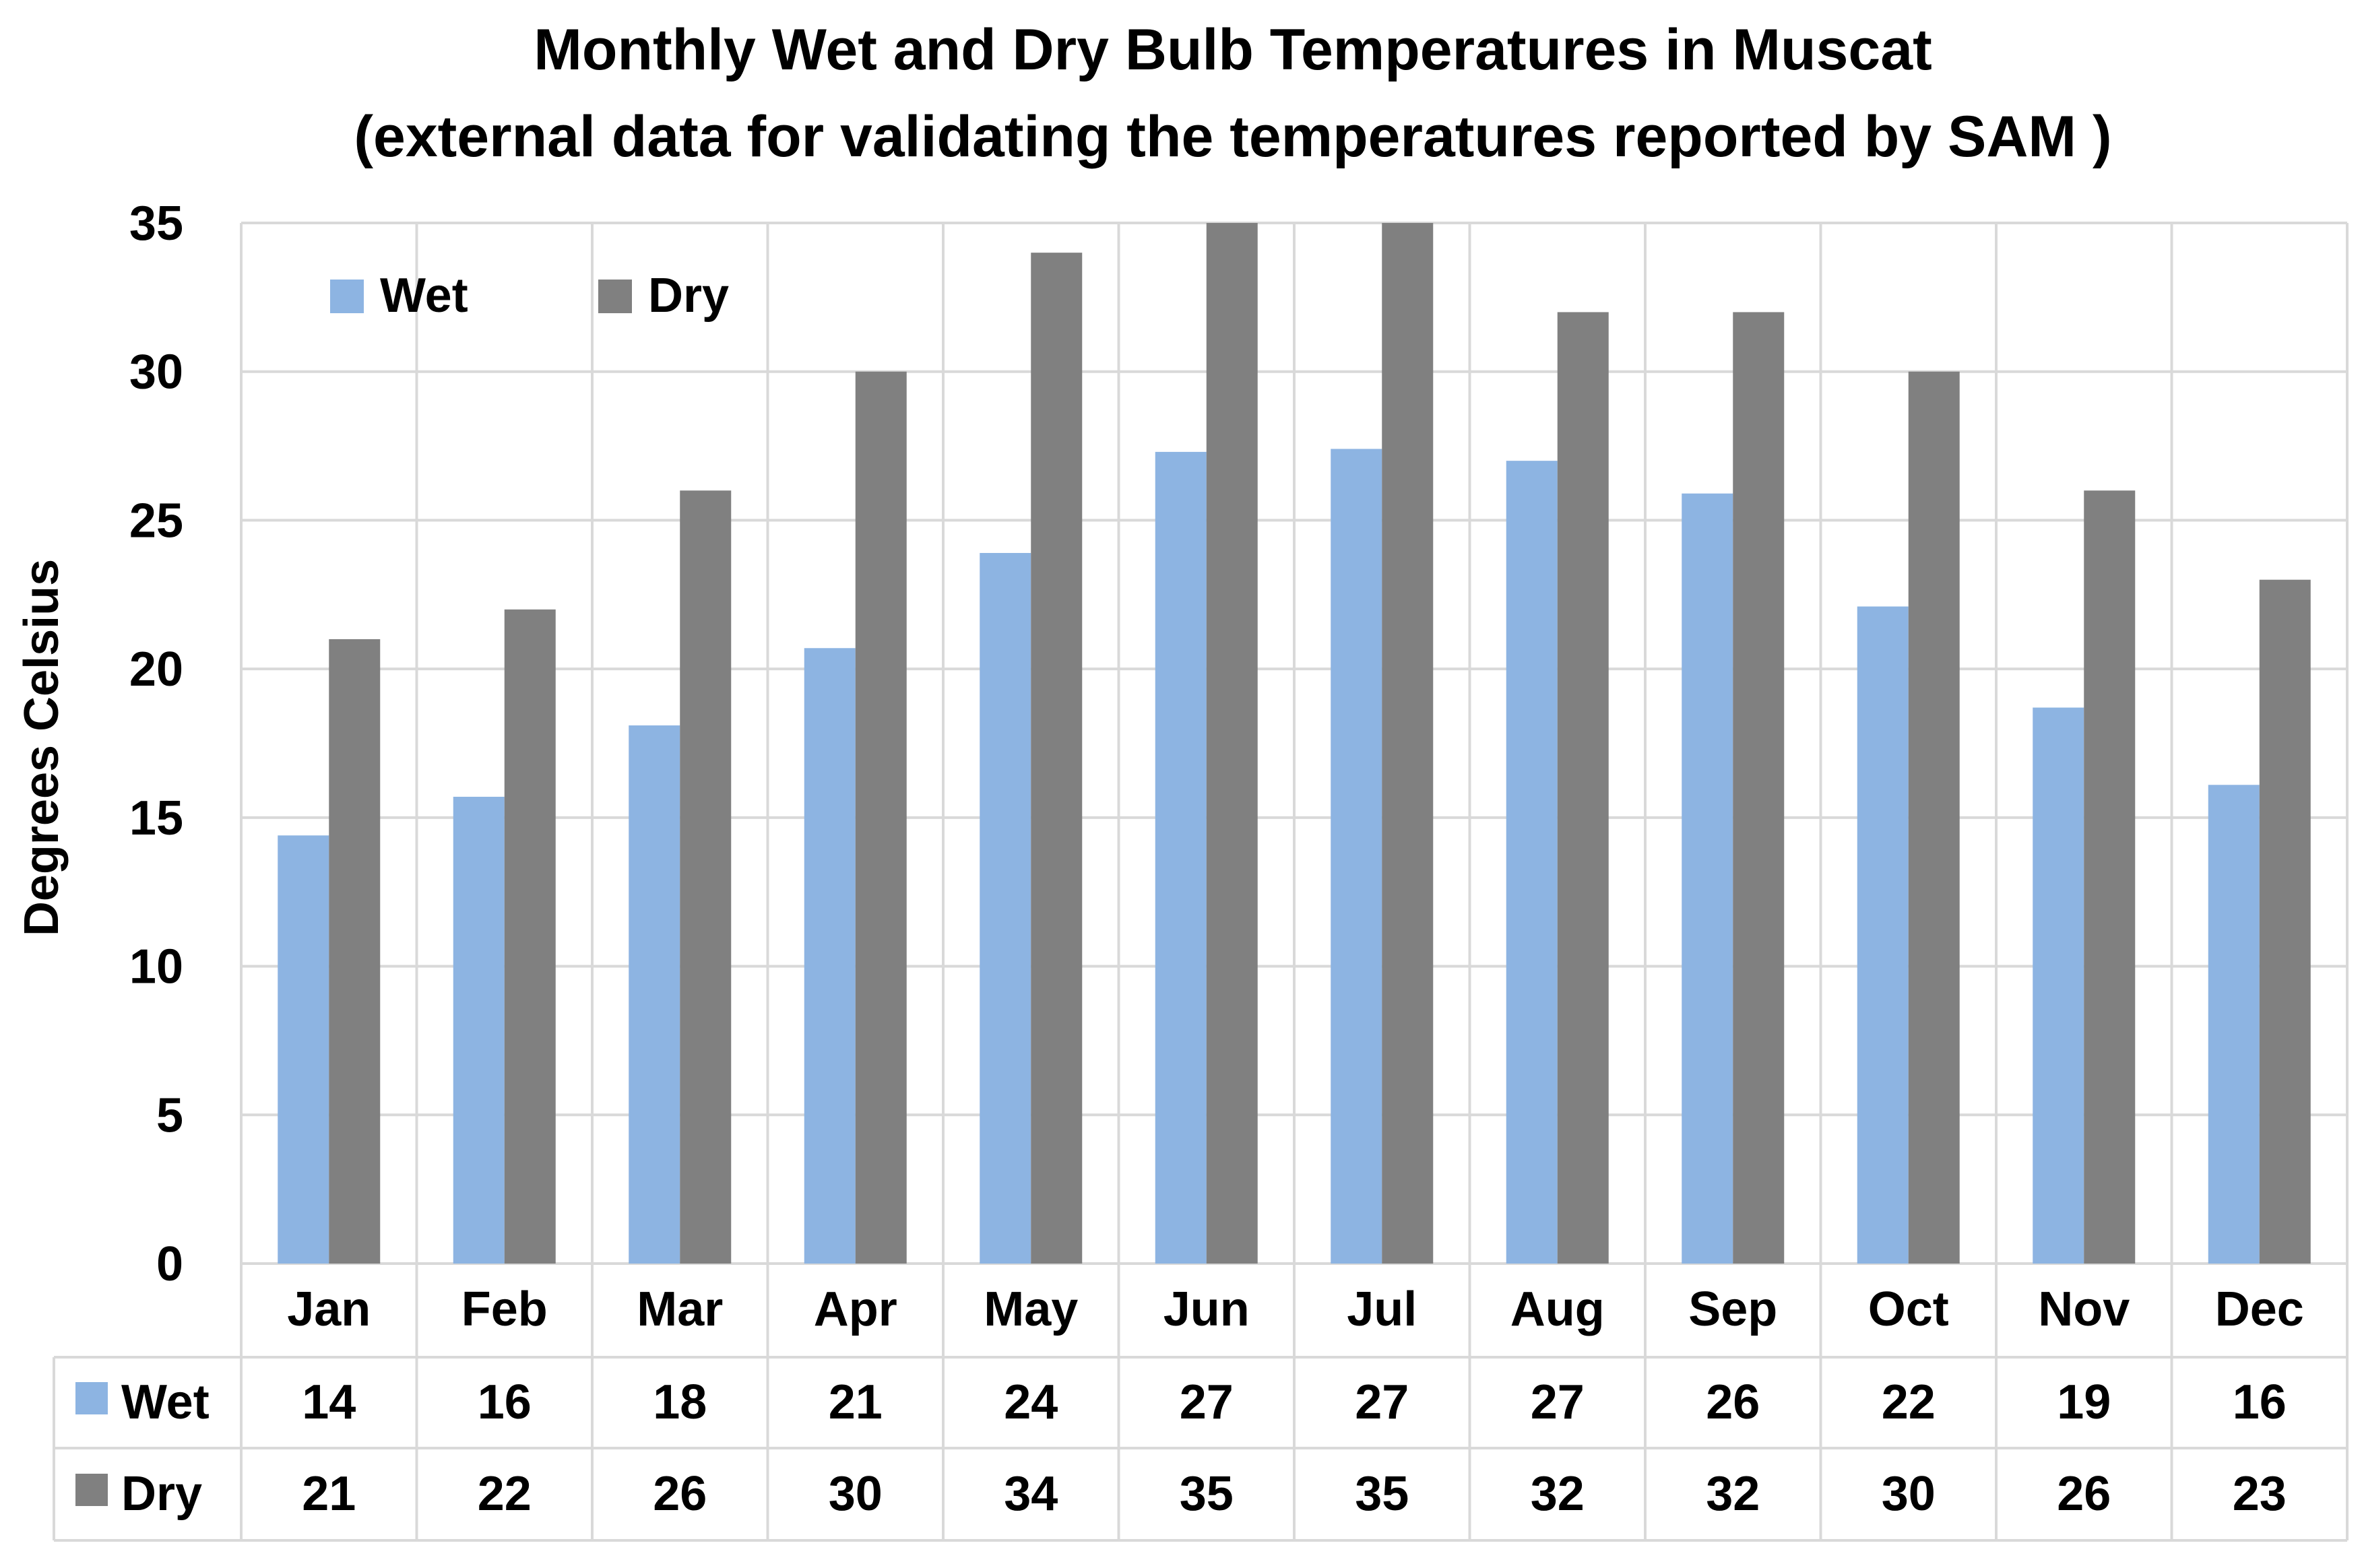 The height and width of the screenshot is (1568, 2362). What do you see at coordinates (1583, 788) in the screenshot?
I see `bar-dry-aug` at bounding box center [1583, 788].